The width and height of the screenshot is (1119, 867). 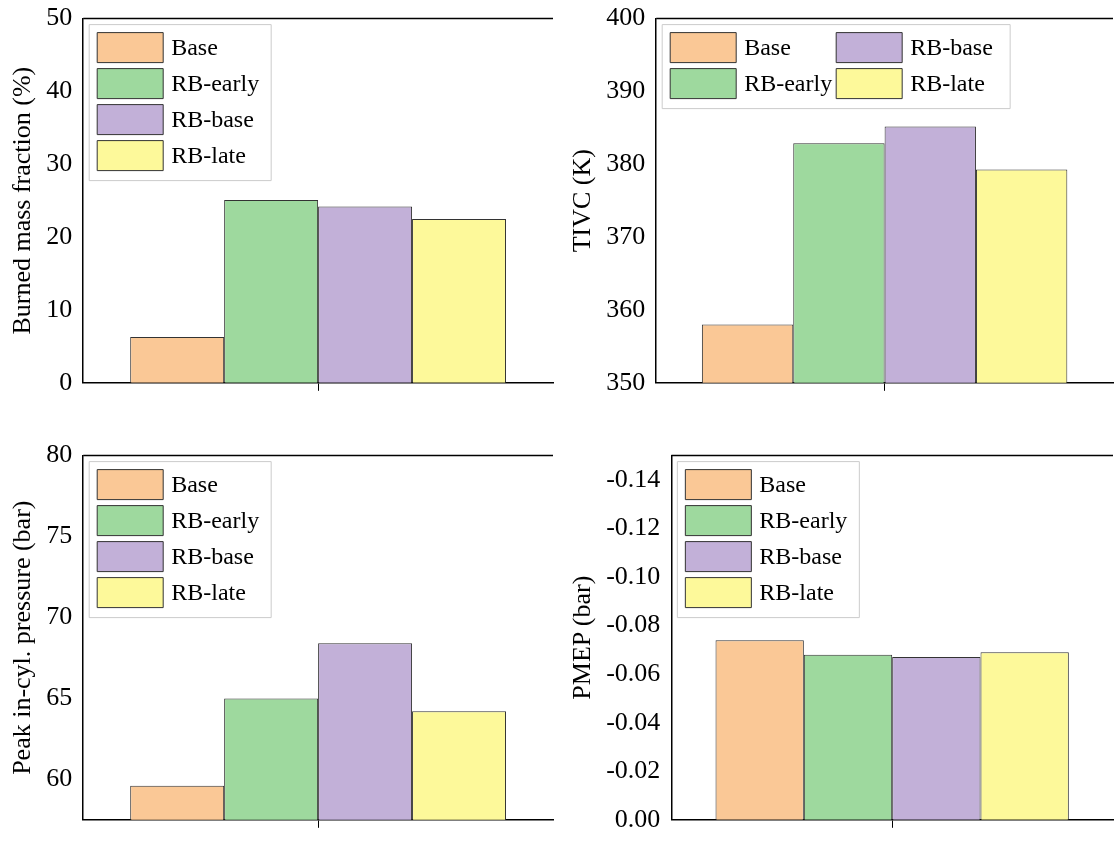 I want to click on y-tick-label: 400, so click(x=626, y=17).